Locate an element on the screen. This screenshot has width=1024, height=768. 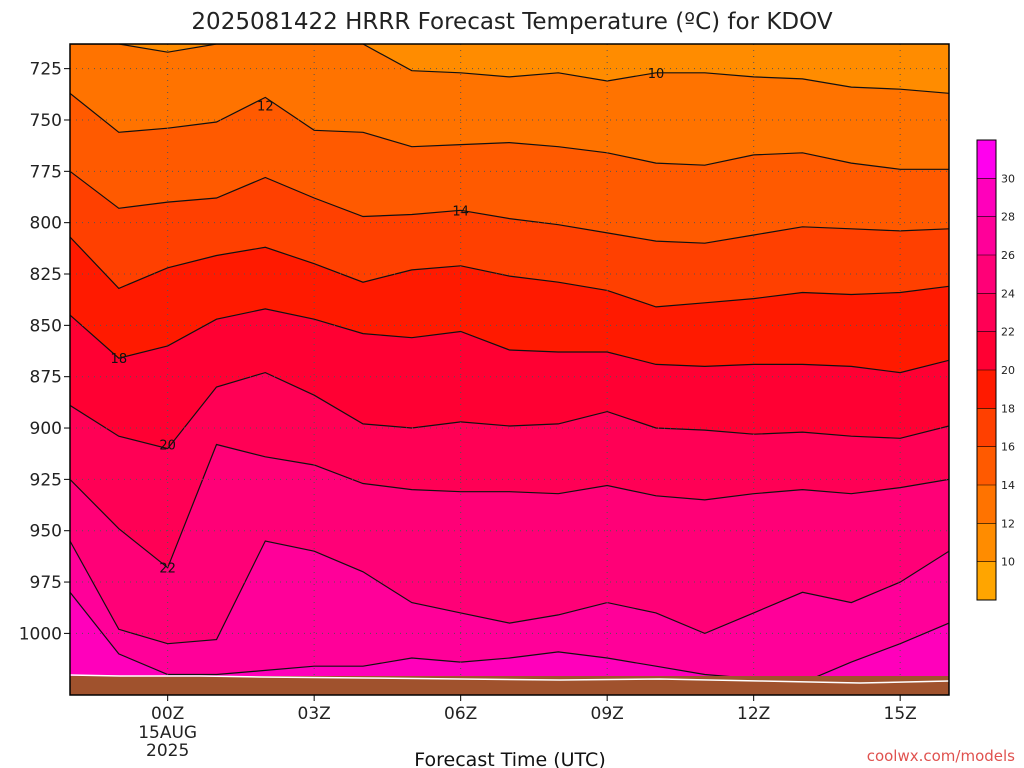
y-tick-label: 1000 is located at coordinates (40, 634).